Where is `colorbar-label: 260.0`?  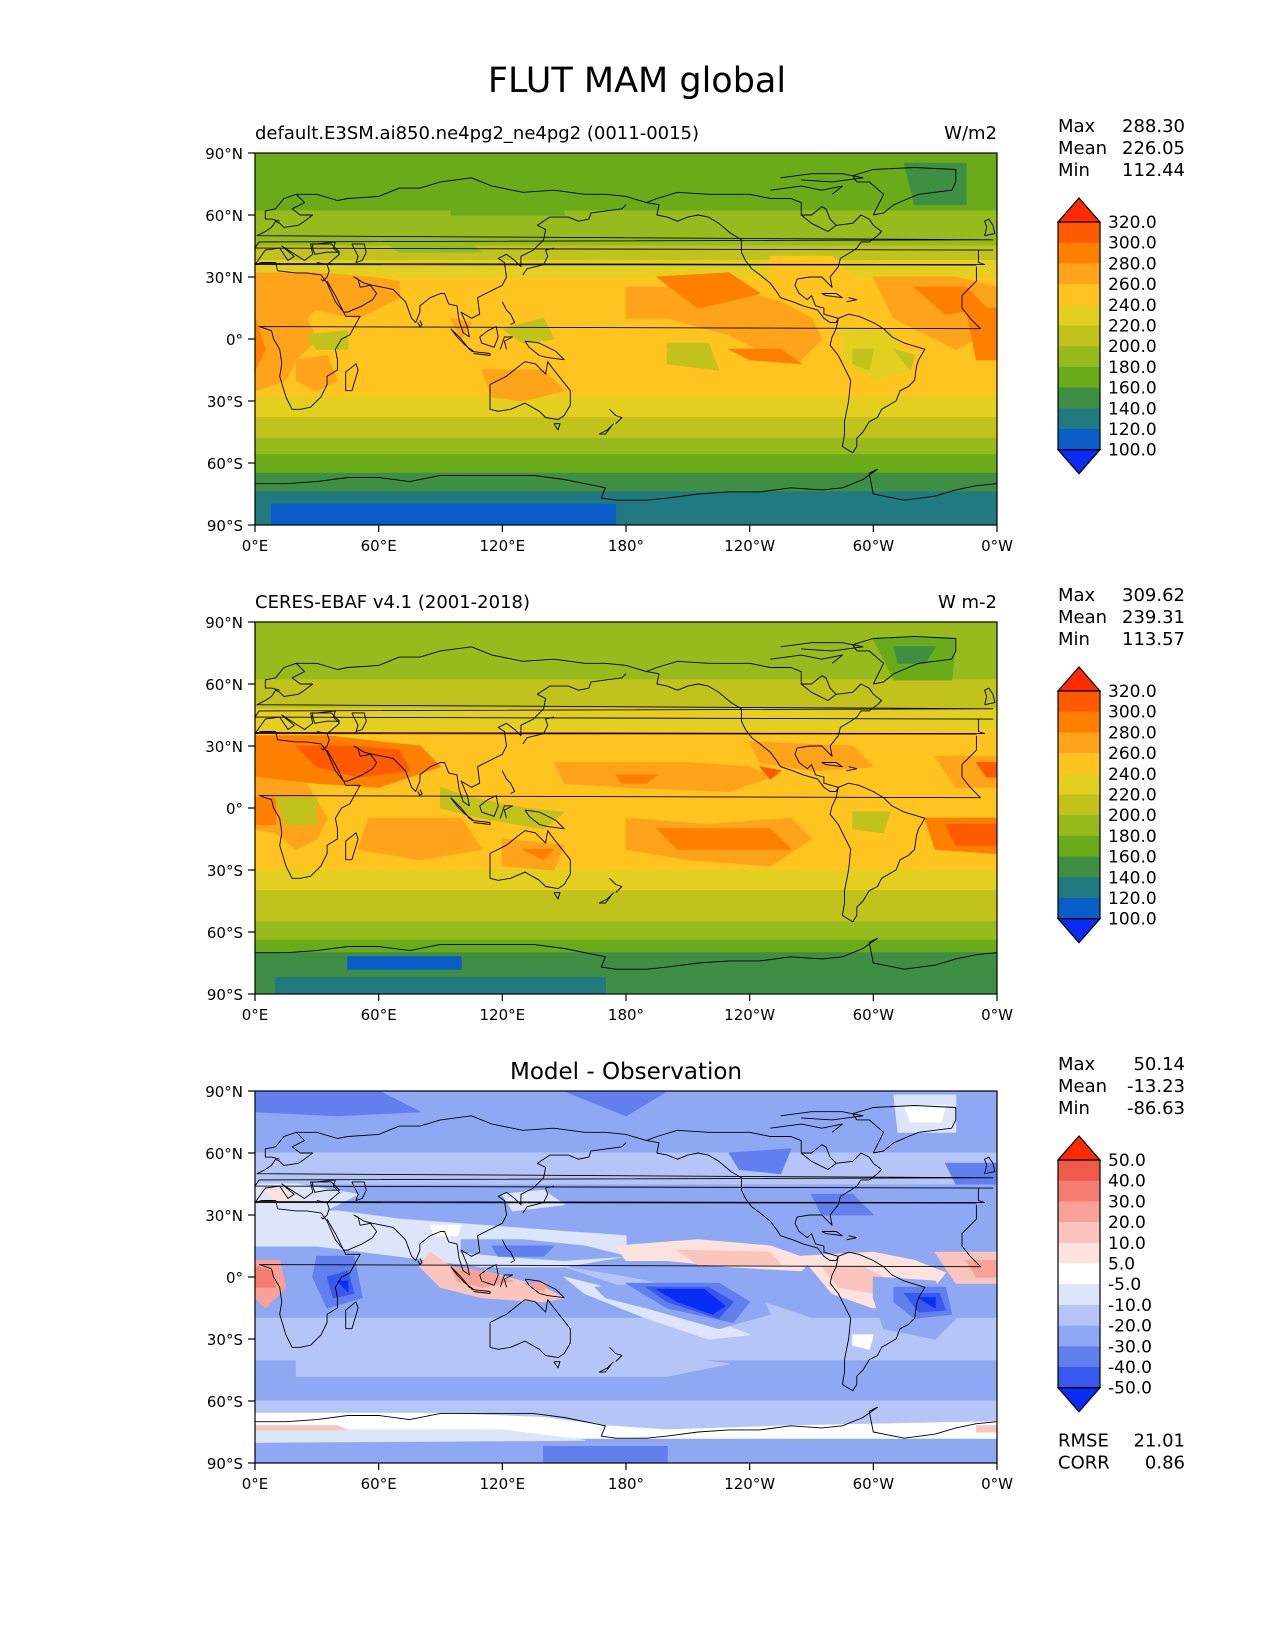 colorbar-label: 260.0 is located at coordinates (1132, 754).